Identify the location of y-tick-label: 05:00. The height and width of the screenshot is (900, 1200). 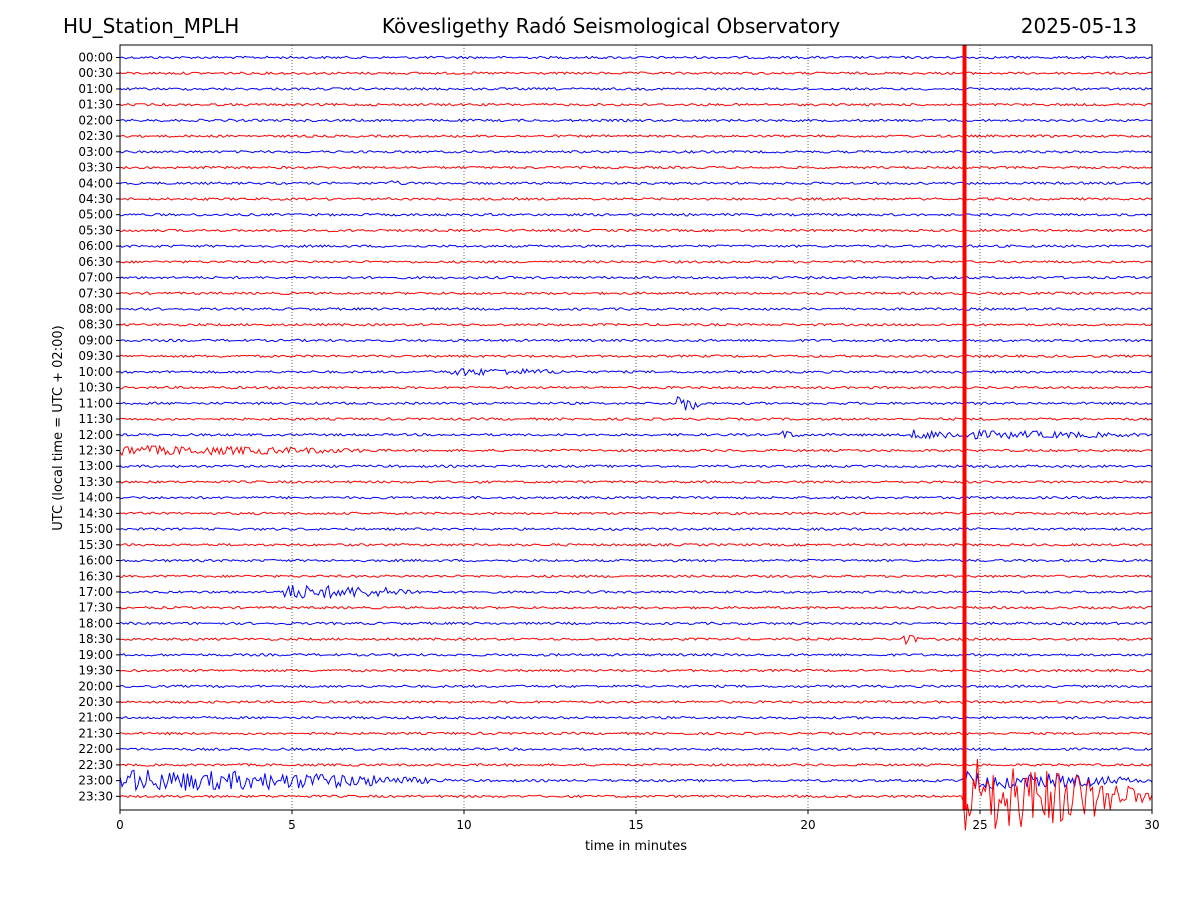
(95, 215).